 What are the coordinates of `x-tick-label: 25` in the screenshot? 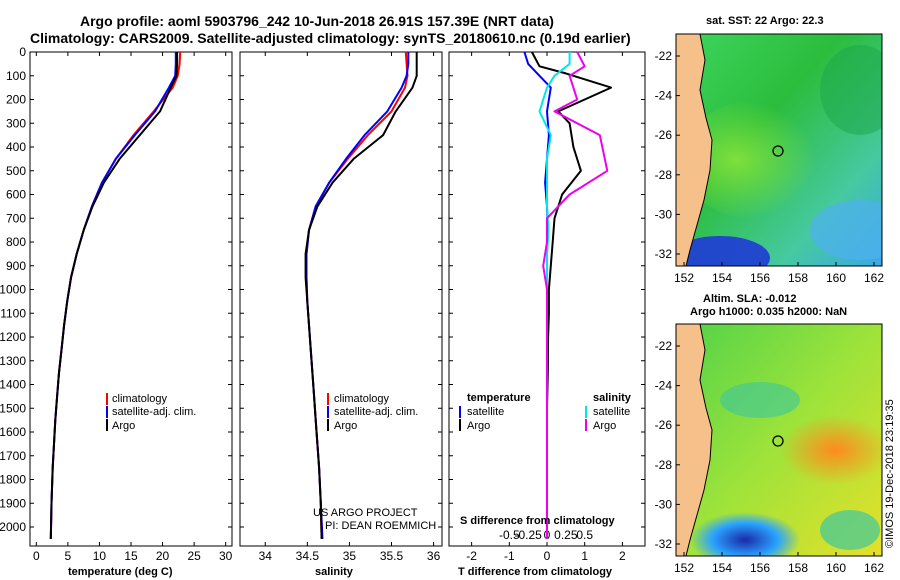 It's located at (194, 556).